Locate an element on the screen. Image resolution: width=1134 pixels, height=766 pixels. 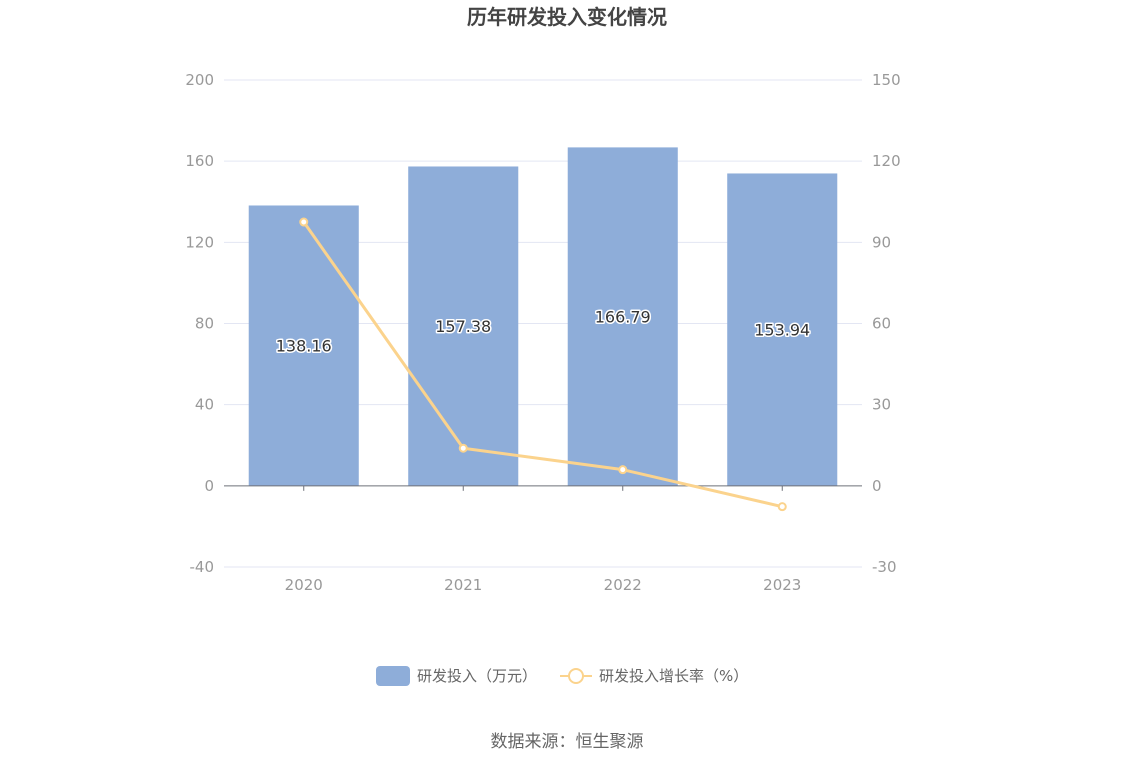
right-tick-label: 90 is located at coordinates (881, 242).